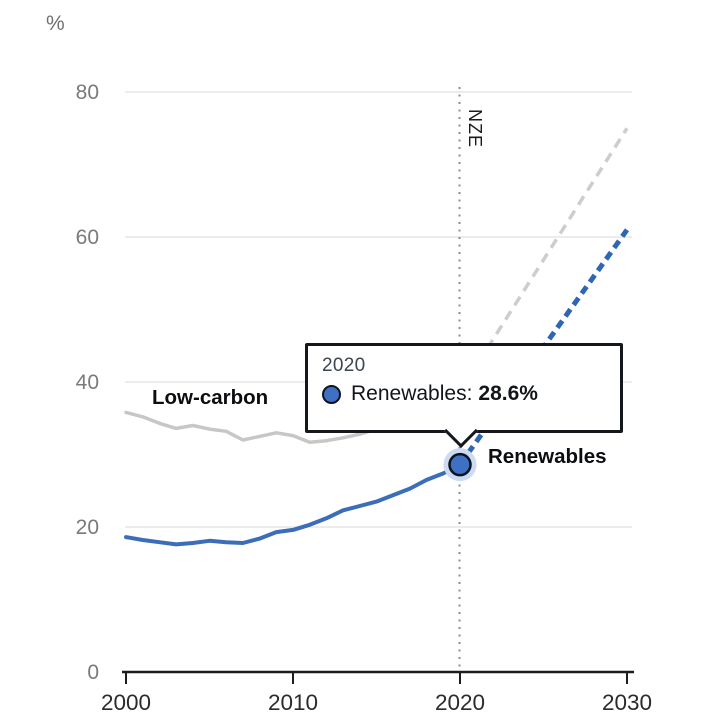 The width and height of the screenshot is (720, 720). What do you see at coordinates (55, 23) in the screenshot?
I see `y-axis-unit-label: %` at bounding box center [55, 23].